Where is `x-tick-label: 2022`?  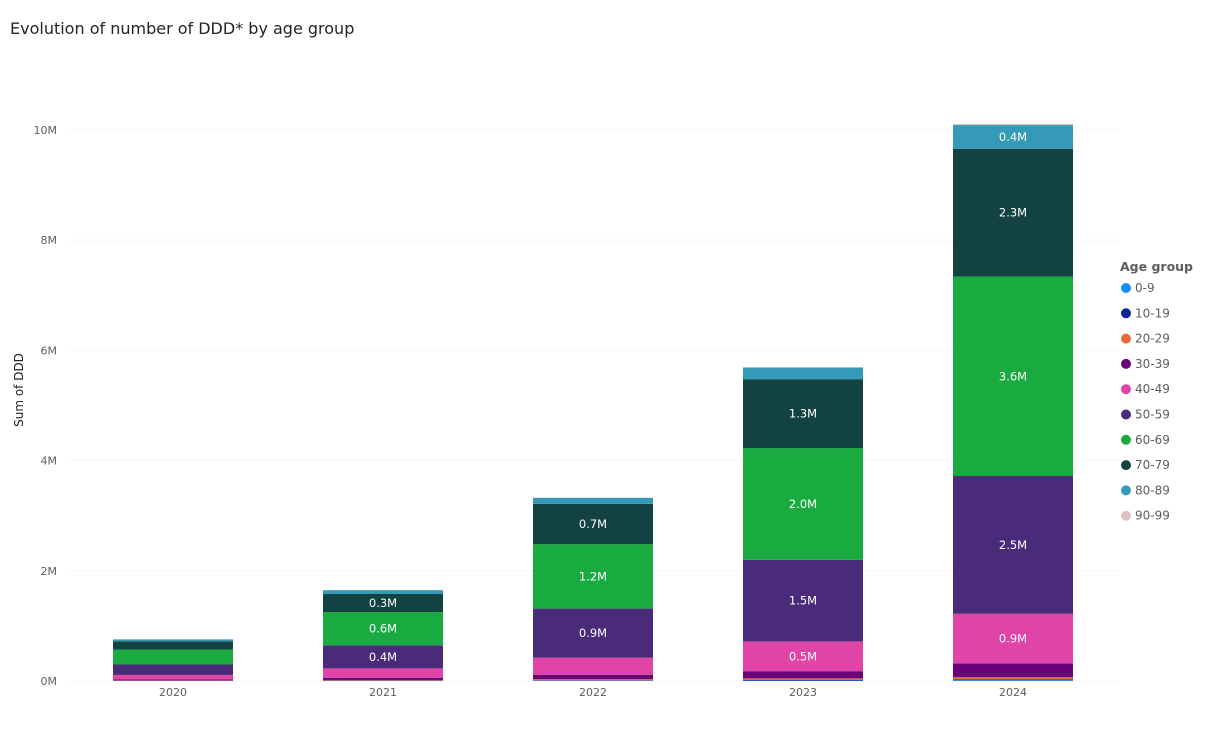
x-tick-label: 2022 is located at coordinates (593, 692).